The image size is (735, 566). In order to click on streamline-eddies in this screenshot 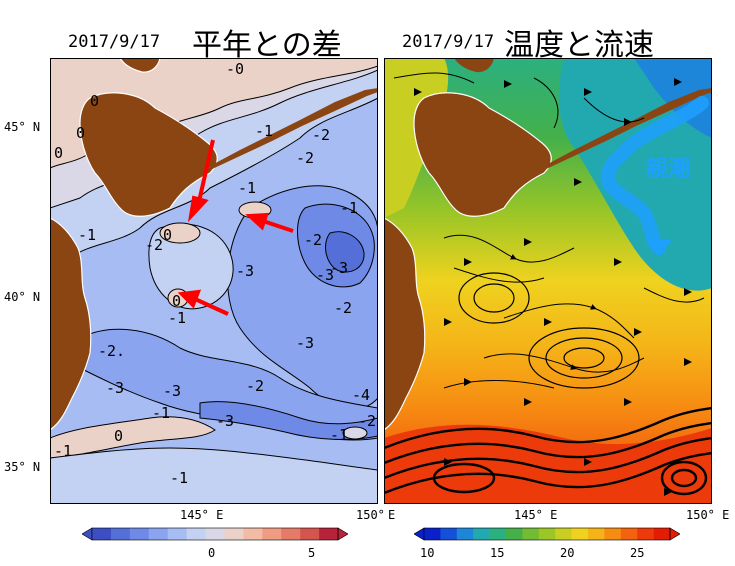, I will do `click(549, 330)`.